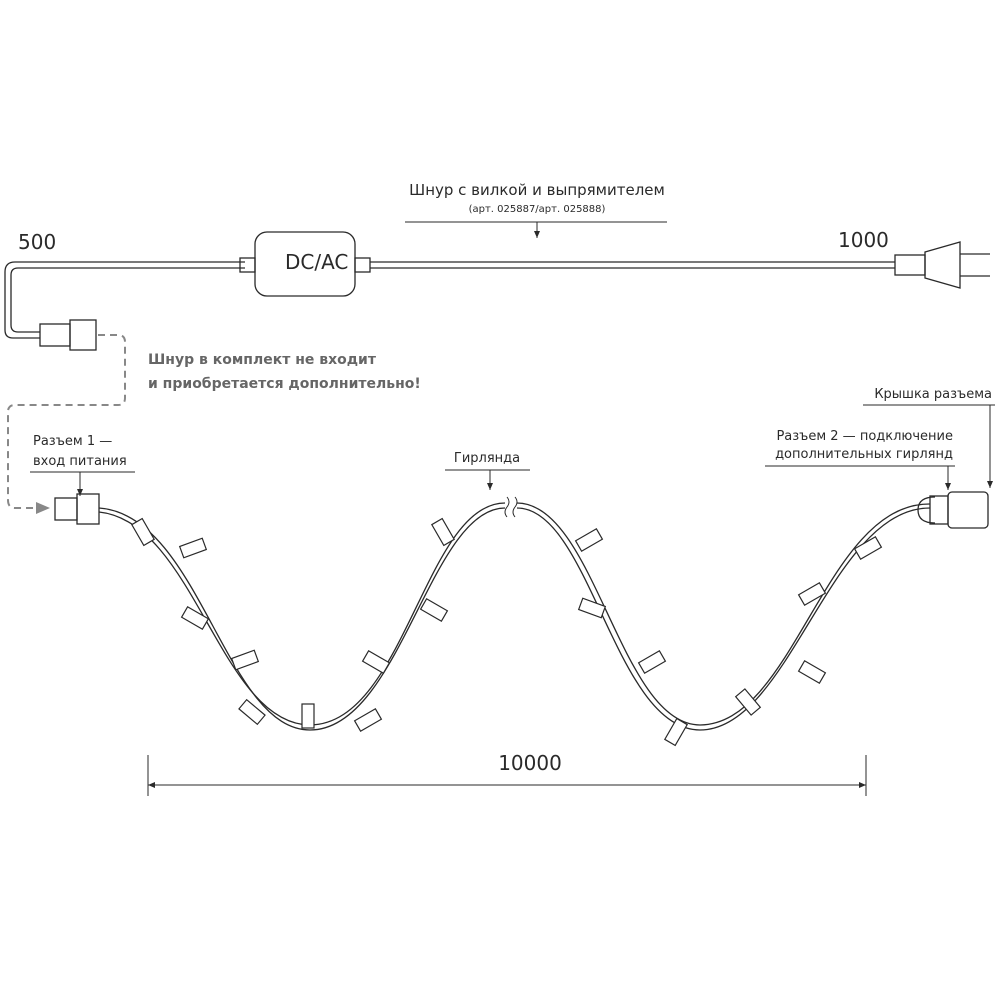  I want to click on garland-label: Гирлянда, so click(487, 458).